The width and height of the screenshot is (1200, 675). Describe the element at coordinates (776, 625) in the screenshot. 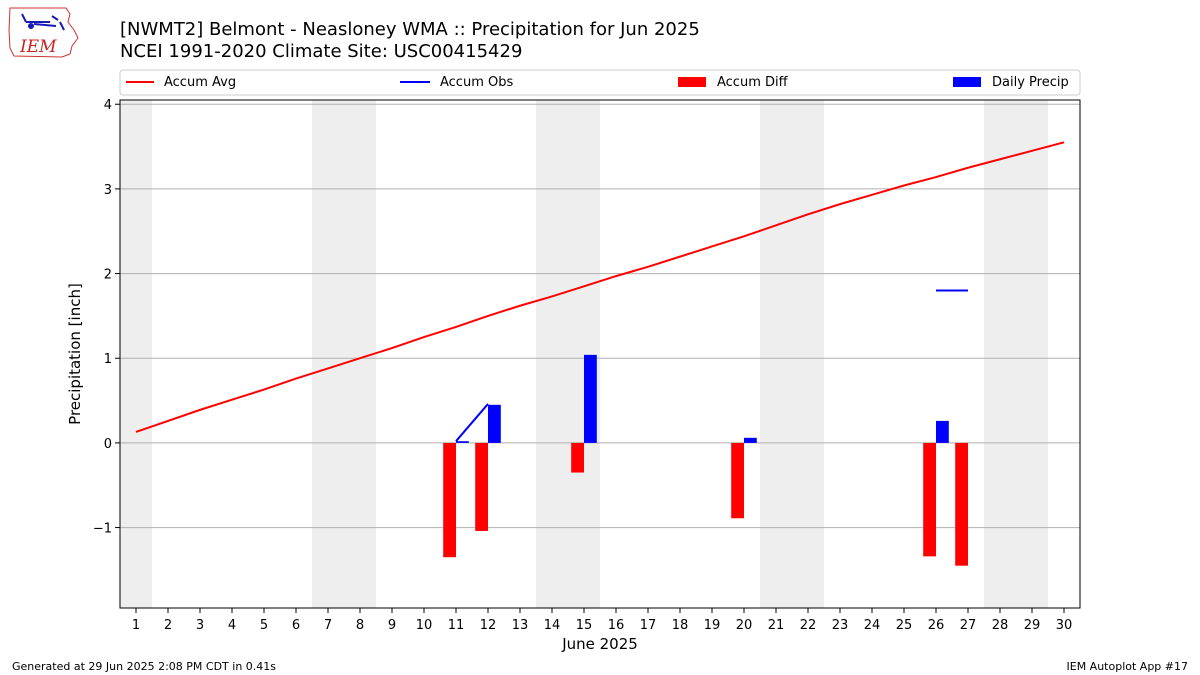

I see `x-tick-label-21: 21` at that location.